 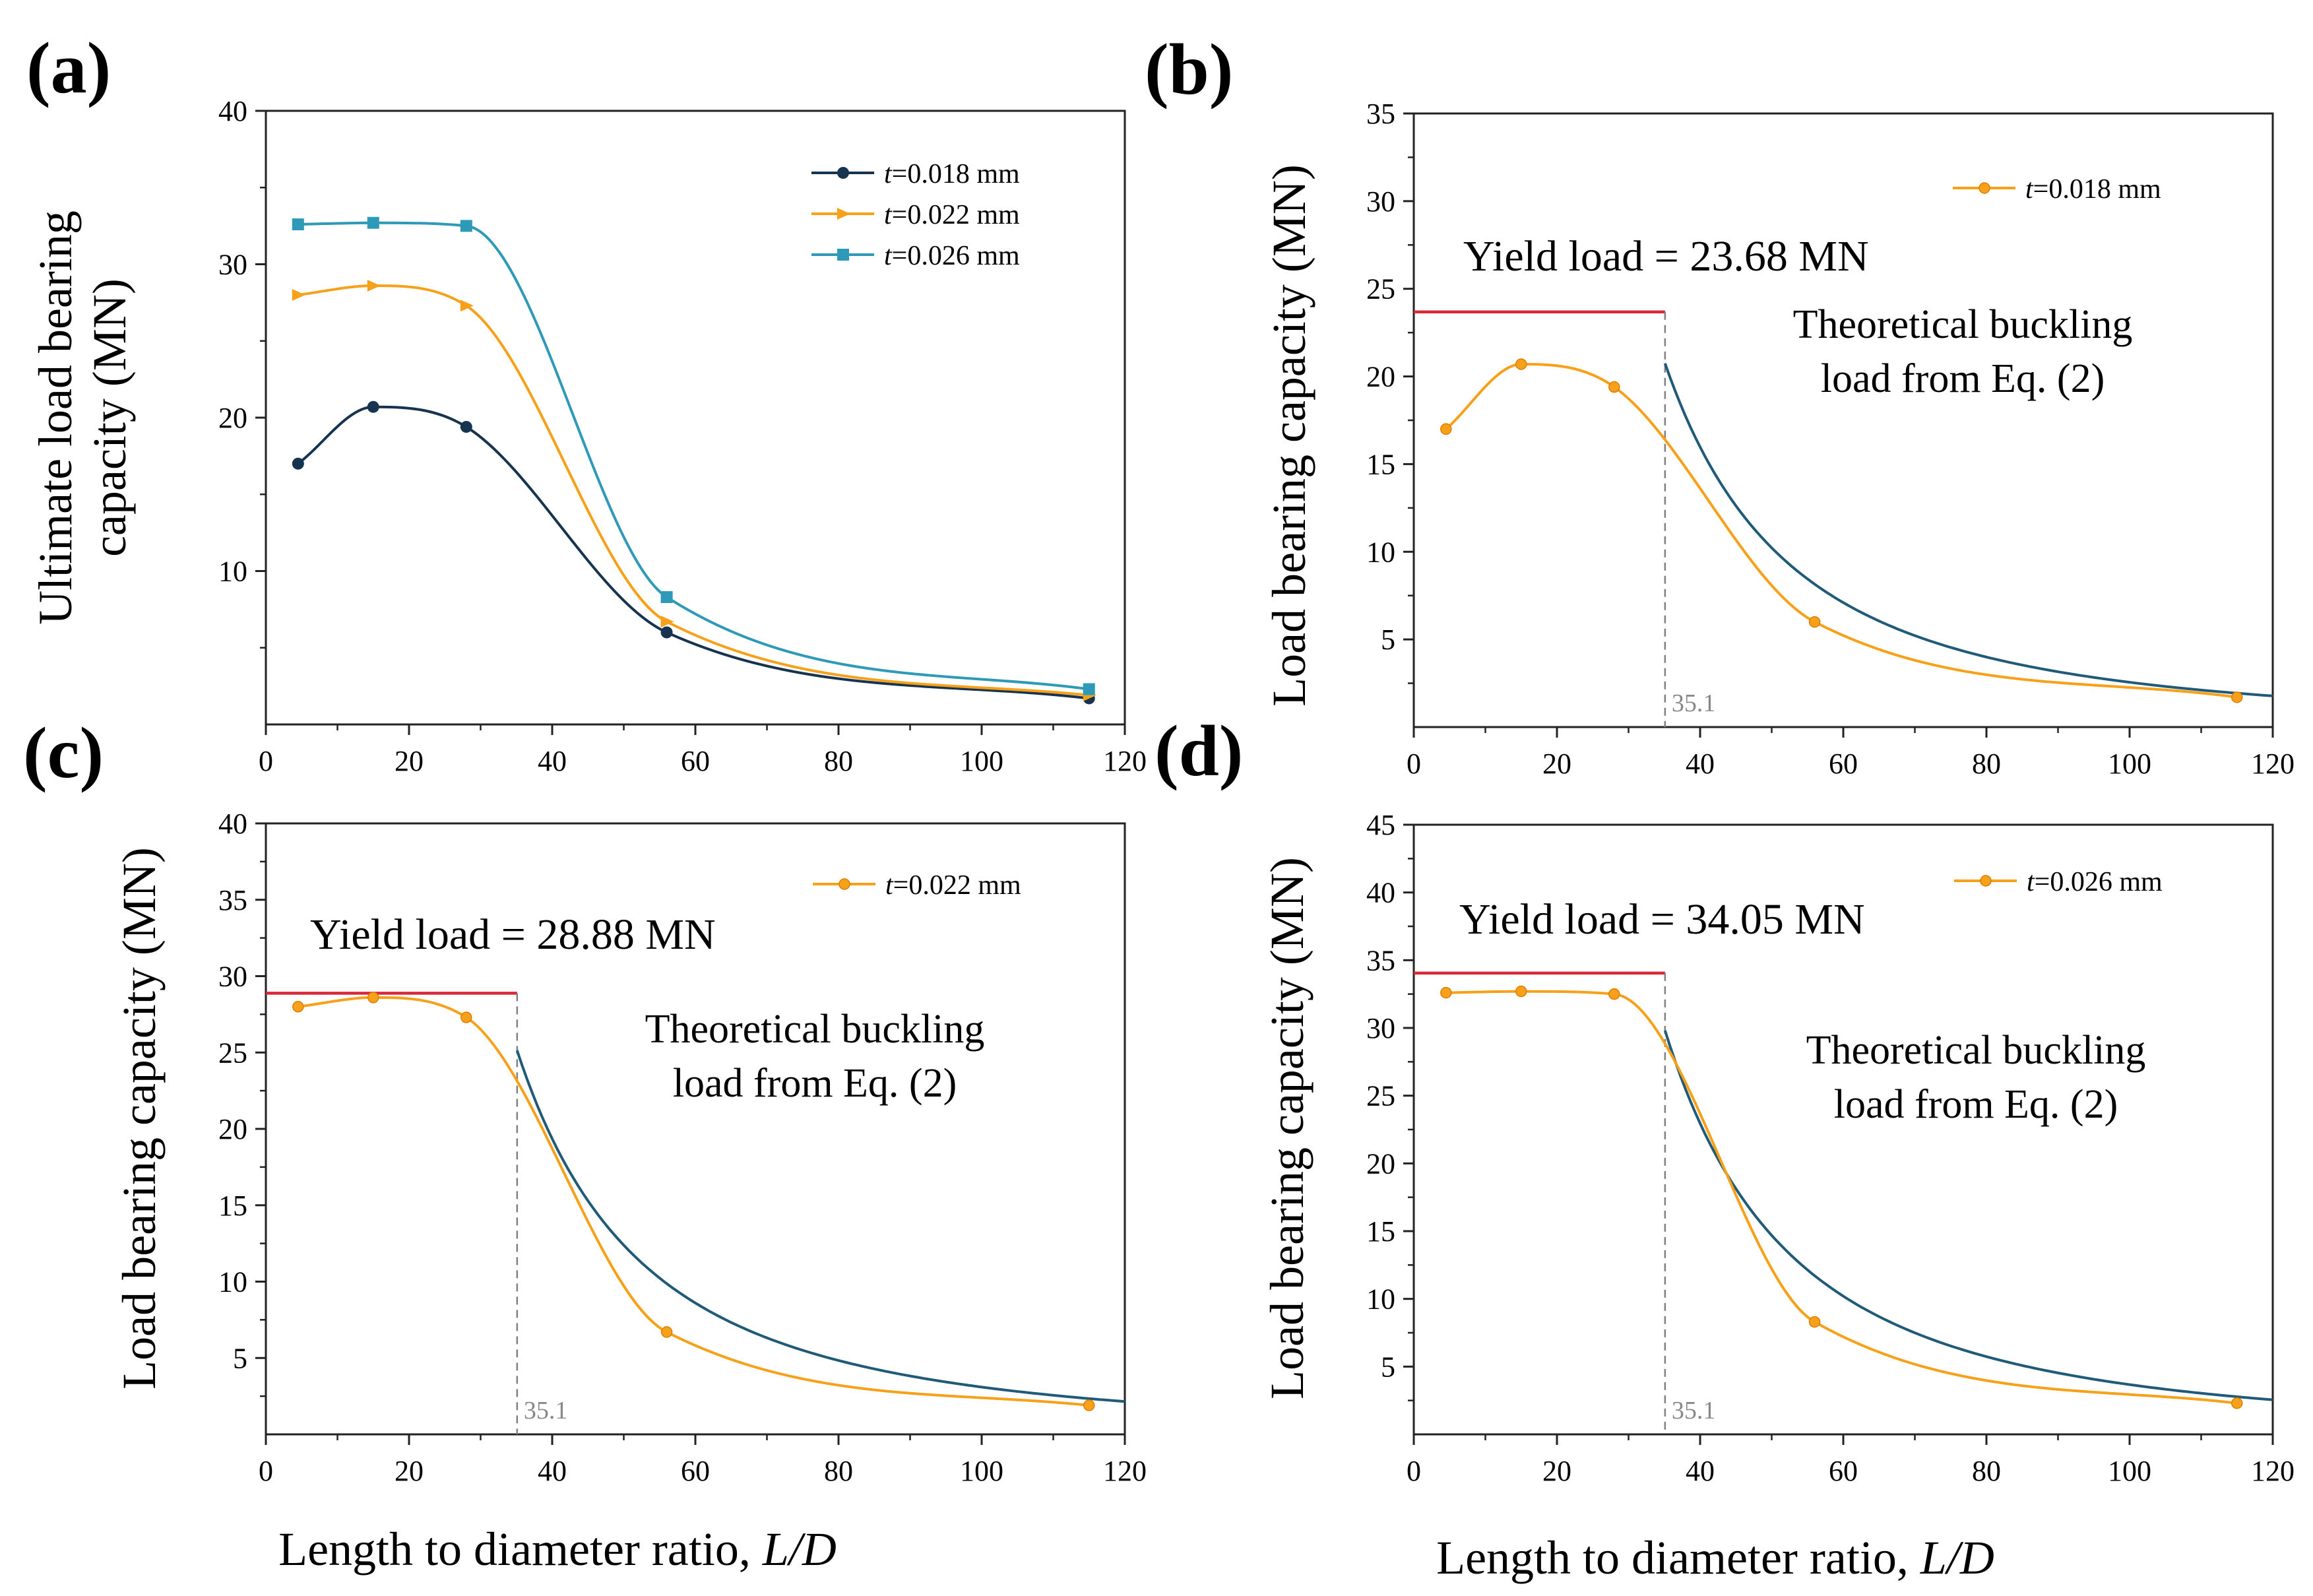 I want to click on y-axis-label: Ultimate load bearingcapacity (MN), so click(x=82, y=417).